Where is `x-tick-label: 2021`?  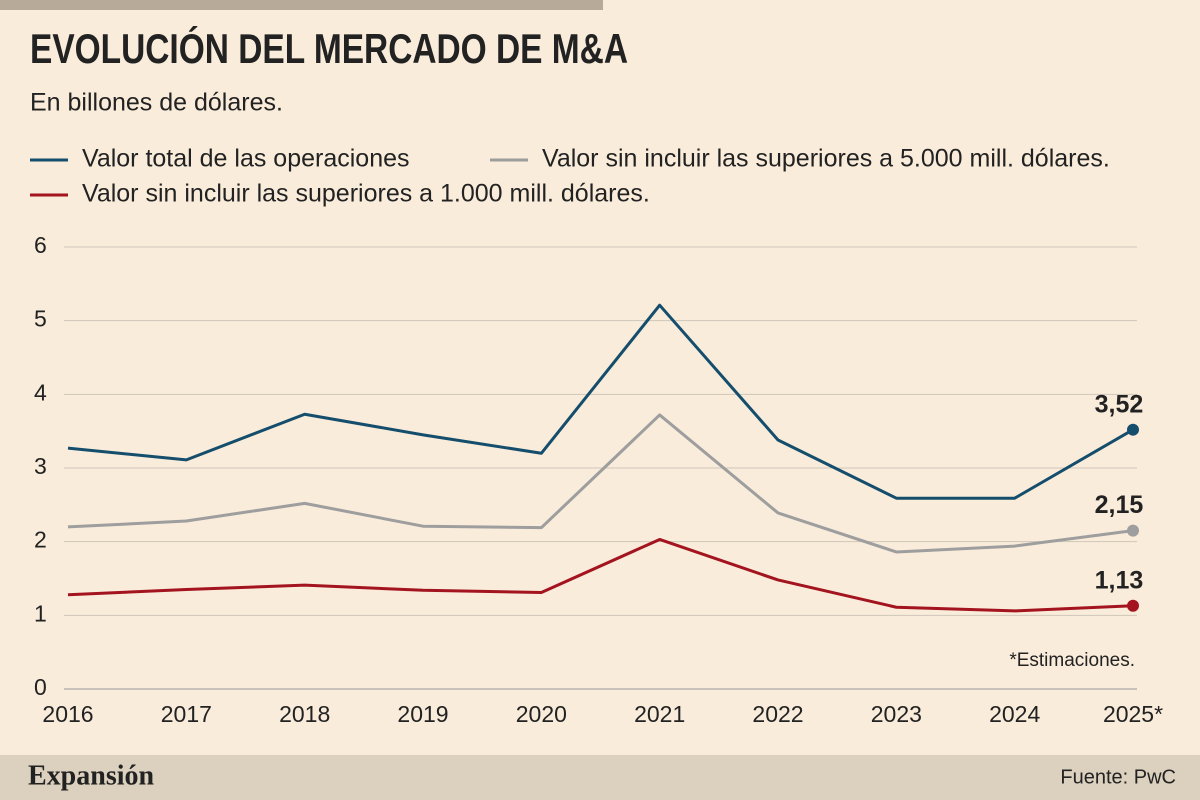
x-tick-label: 2021 is located at coordinates (659, 714).